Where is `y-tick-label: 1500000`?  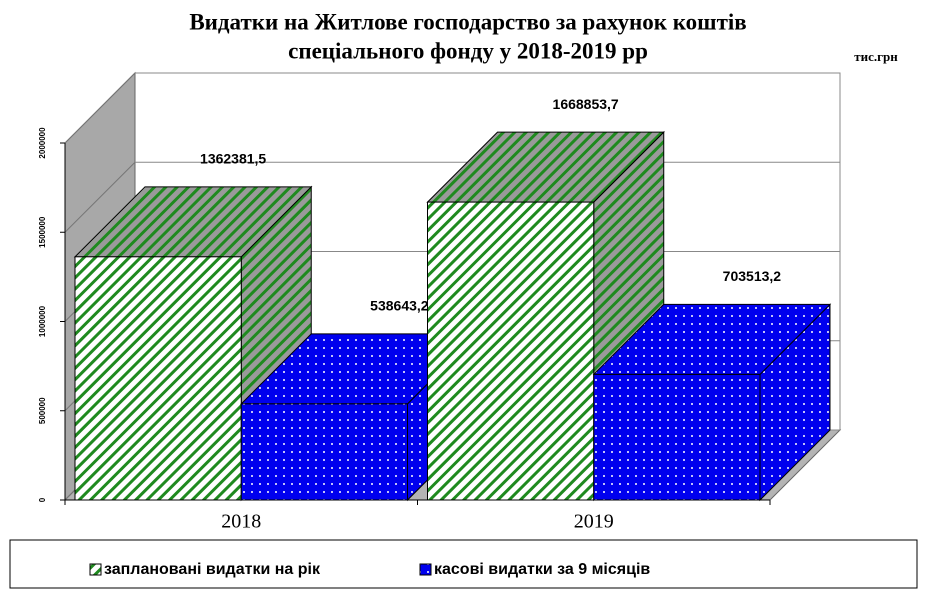
y-tick-label: 1500000 is located at coordinates (42, 232).